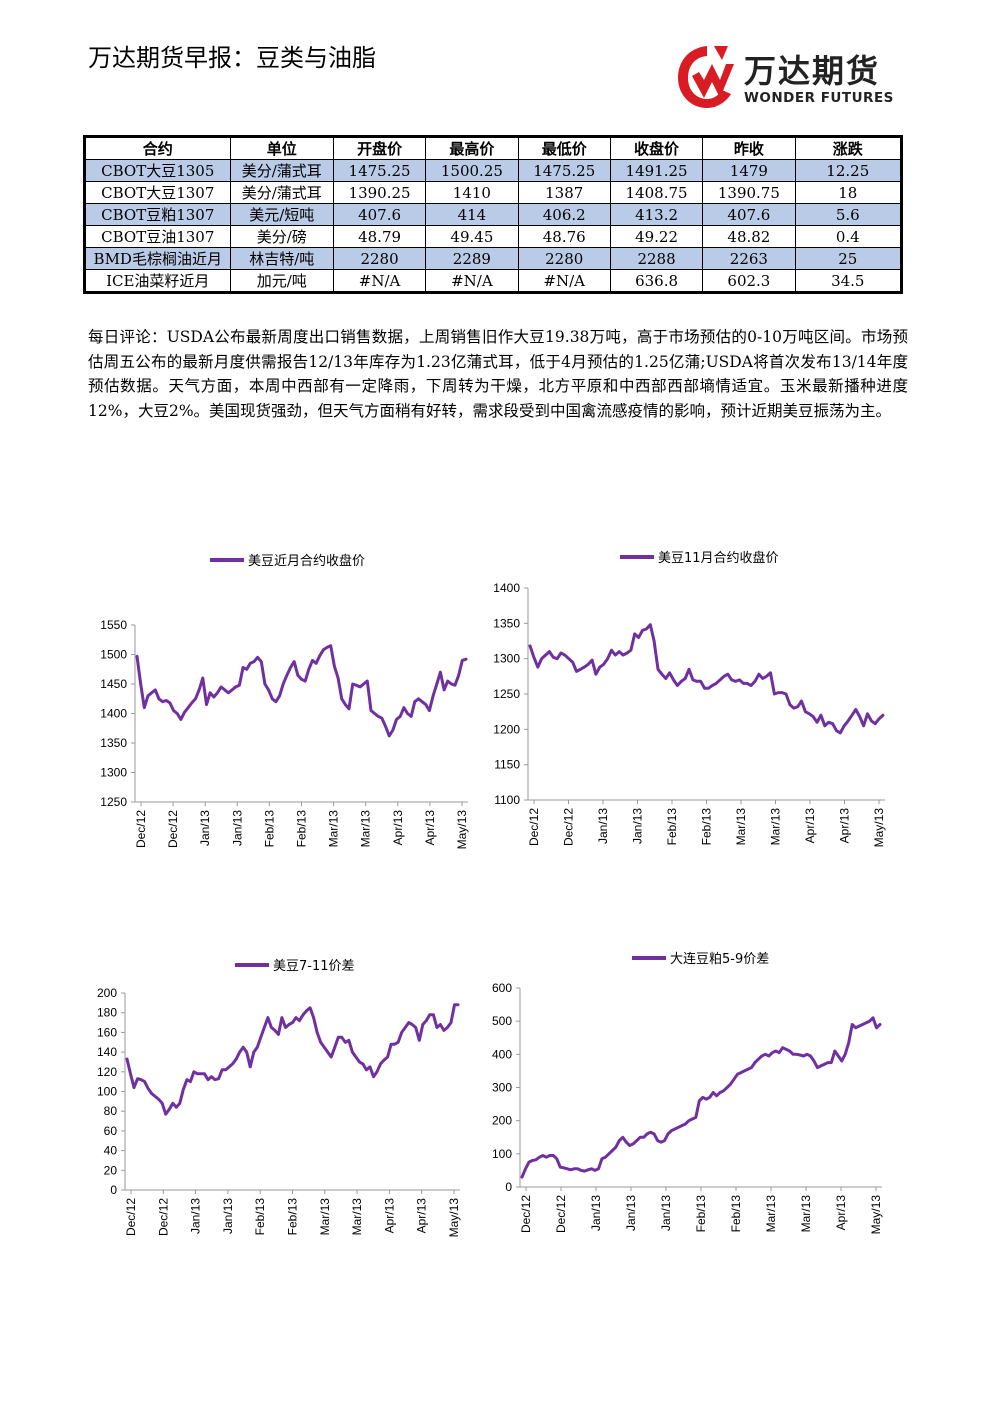 This screenshot has width=992, height=1403. I want to click on table-cell: 2288, so click(656, 258).